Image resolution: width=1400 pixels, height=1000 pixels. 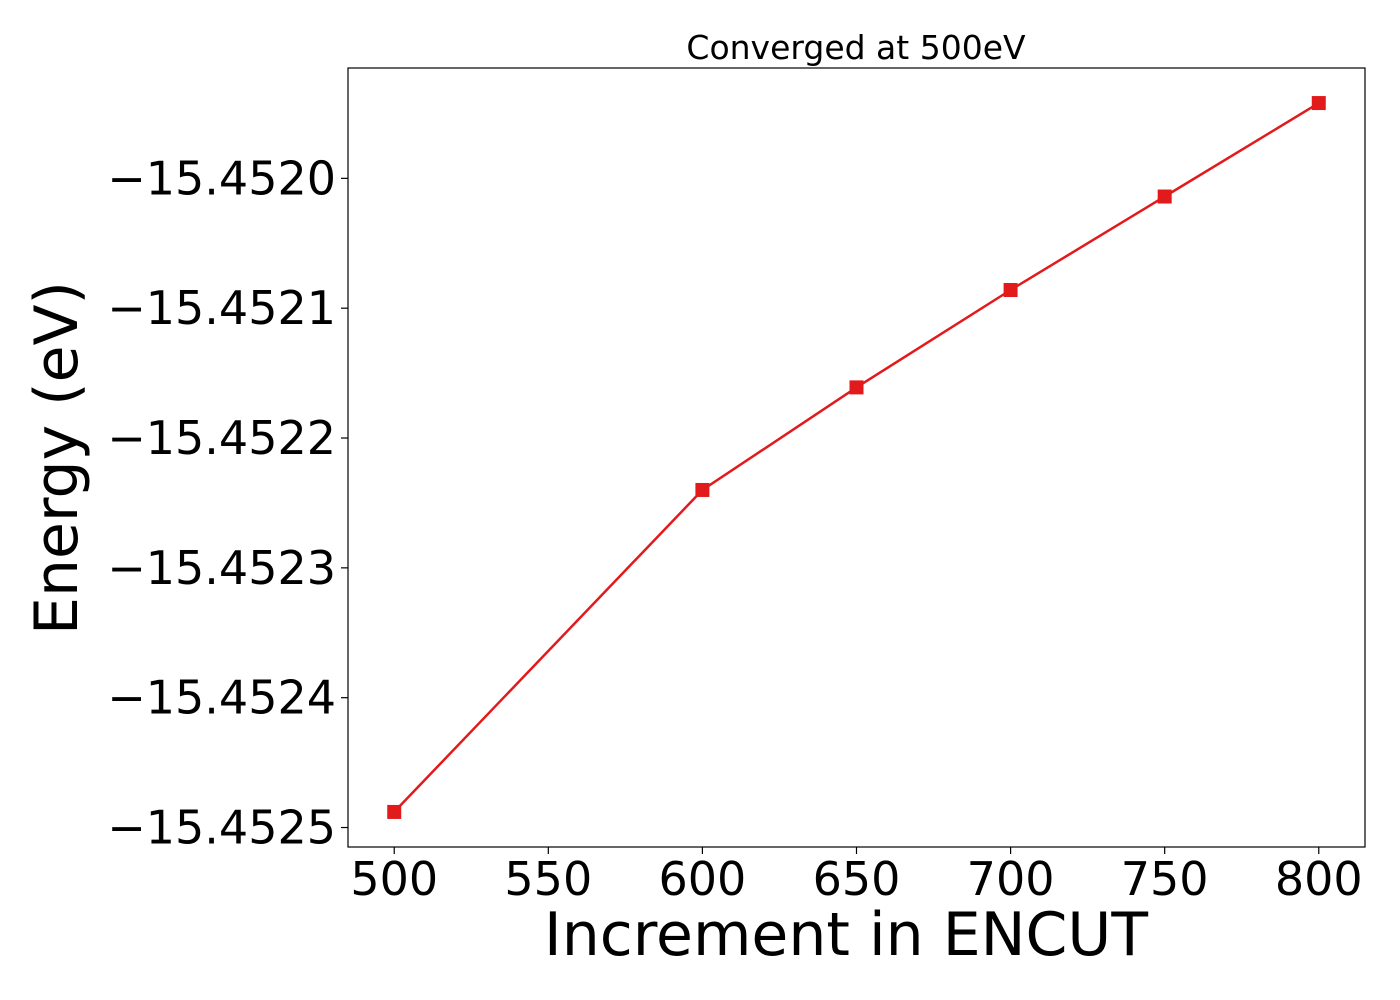 What do you see at coordinates (1319, 879) in the screenshot?
I see `x-tick-label: 800` at bounding box center [1319, 879].